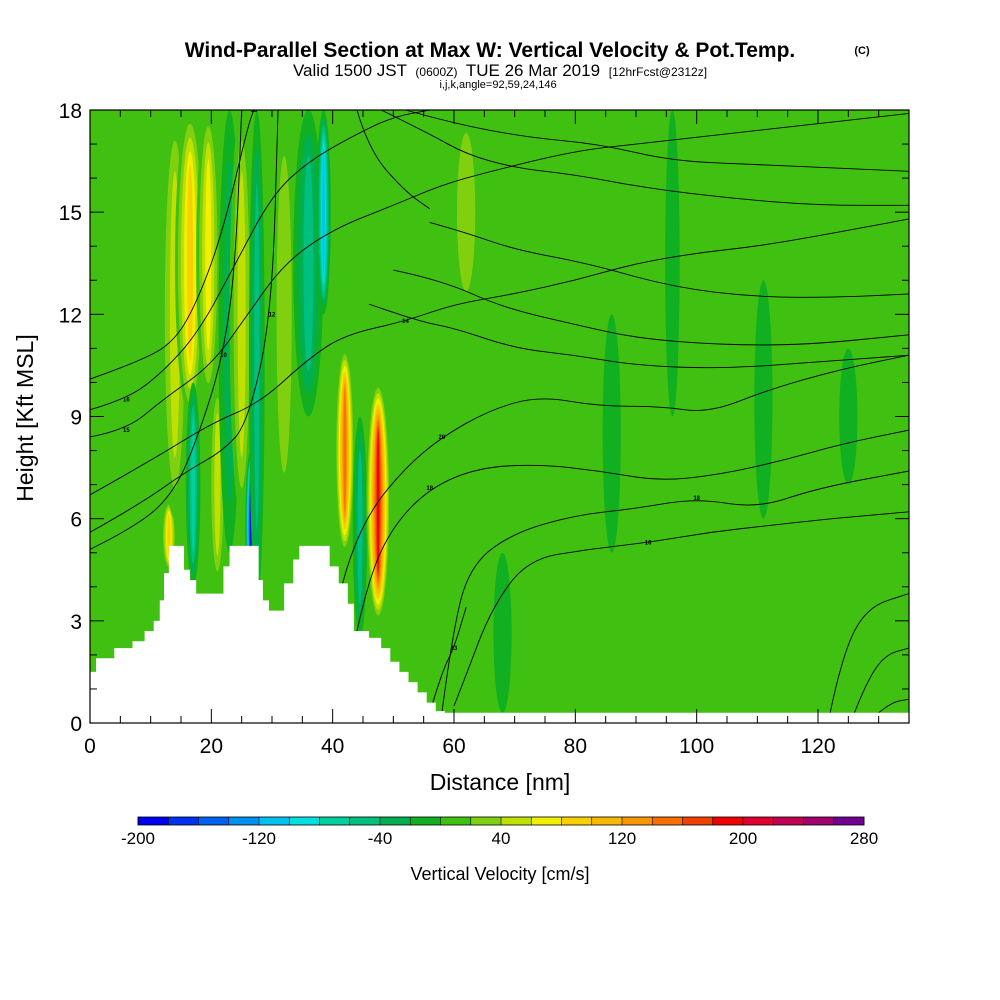  What do you see at coordinates (70, 111) in the screenshot?
I see `y-tick-label: 18` at bounding box center [70, 111].